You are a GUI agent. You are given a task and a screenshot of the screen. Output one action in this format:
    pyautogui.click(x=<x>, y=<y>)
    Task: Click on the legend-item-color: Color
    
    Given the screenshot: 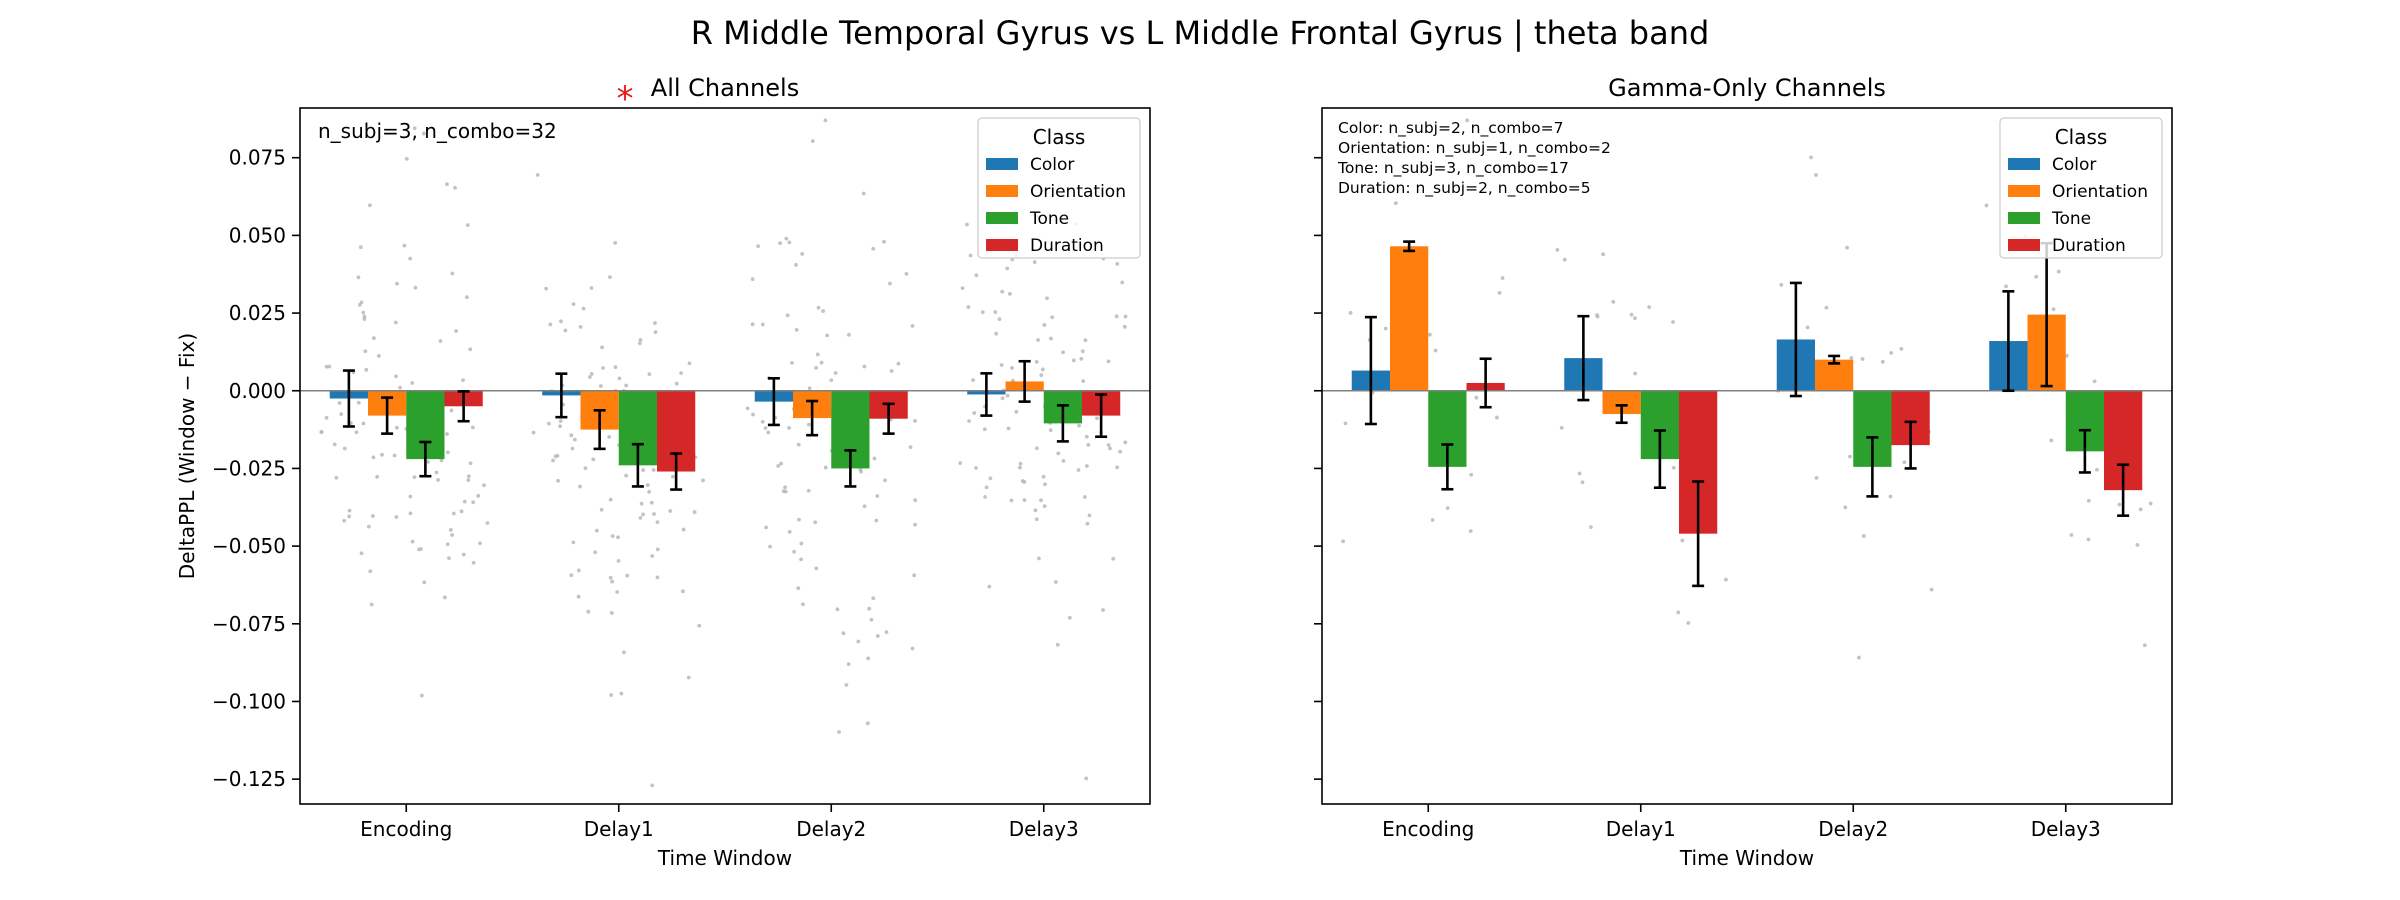 What is the action you would take?
    pyautogui.click(x=2052, y=165)
    